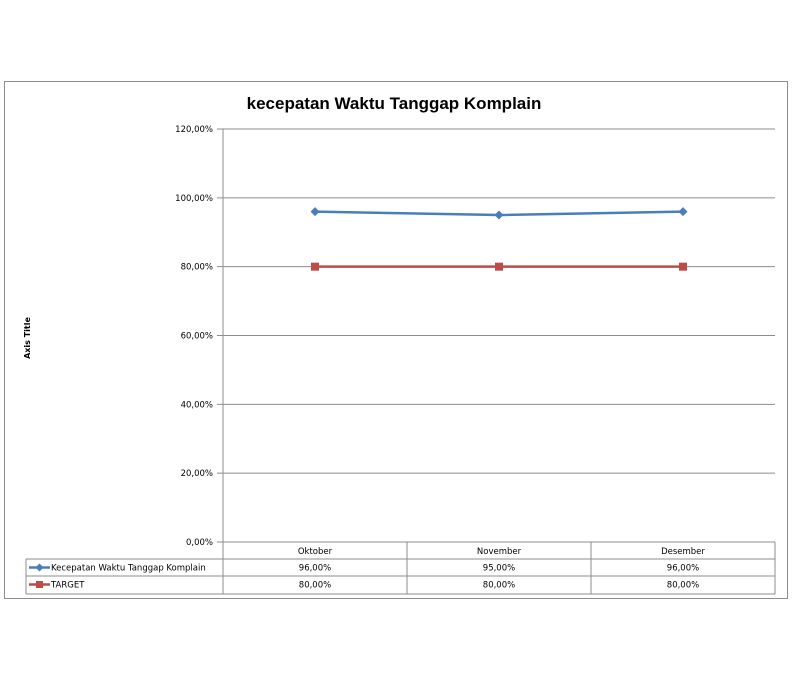  What do you see at coordinates (197, 268) in the screenshot?
I see `y-tick-label: 80,00%` at bounding box center [197, 268].